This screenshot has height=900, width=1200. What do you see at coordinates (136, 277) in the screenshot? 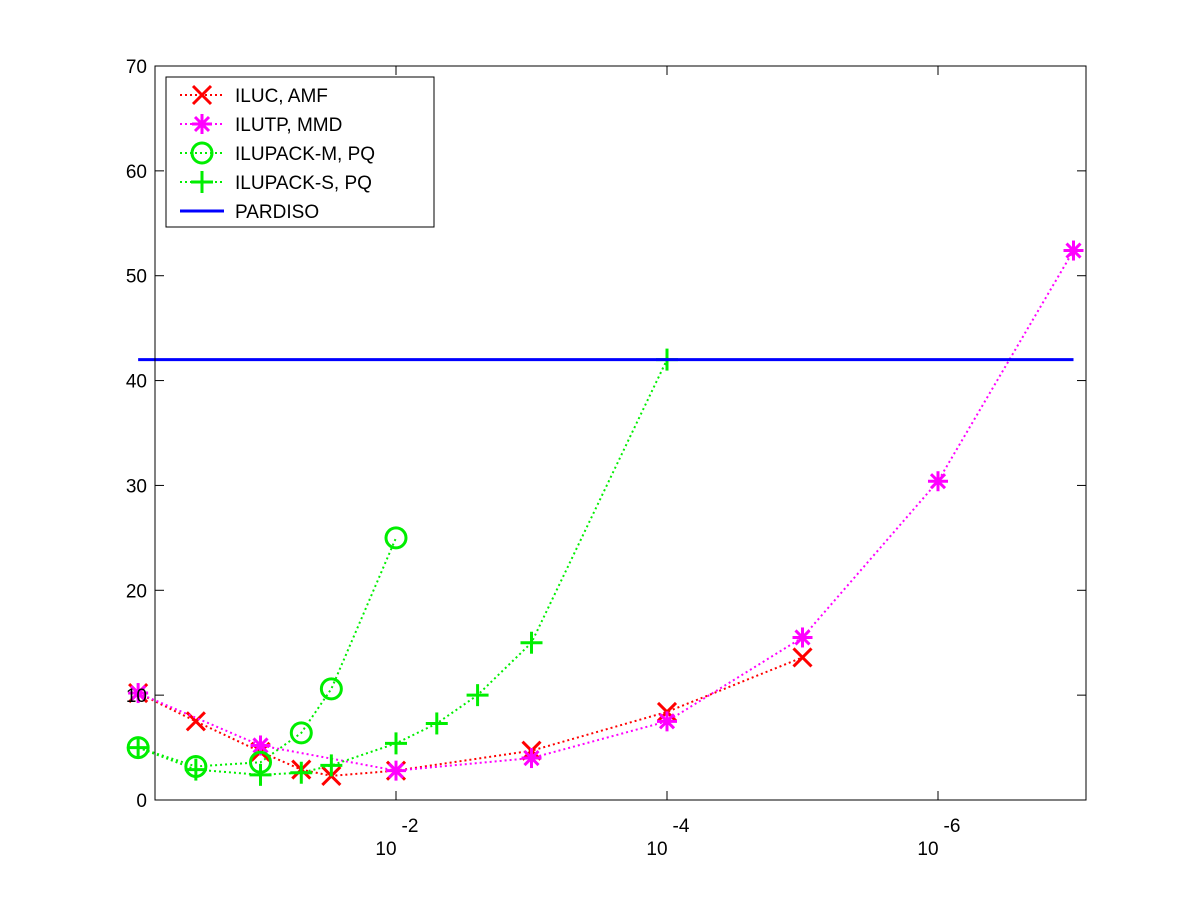
I see `y-tick-label: 50` at bounding box center [136, 277].